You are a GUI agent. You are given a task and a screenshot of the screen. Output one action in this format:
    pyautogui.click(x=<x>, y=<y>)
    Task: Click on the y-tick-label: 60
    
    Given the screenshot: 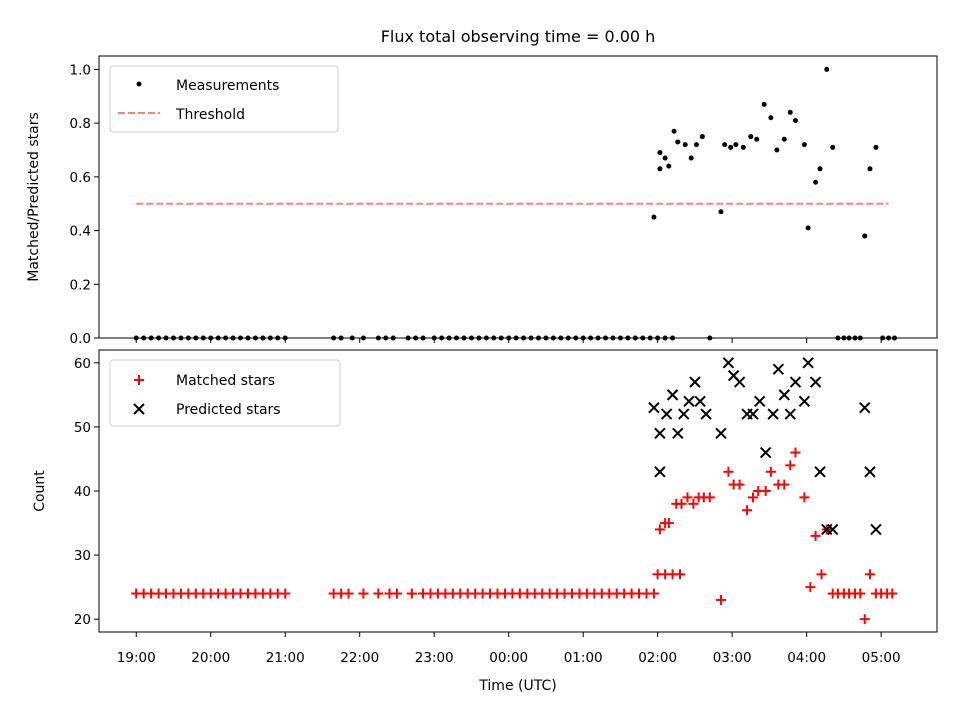 What is the action you would take?
    pyautogui.click(x=82, y=364)
    